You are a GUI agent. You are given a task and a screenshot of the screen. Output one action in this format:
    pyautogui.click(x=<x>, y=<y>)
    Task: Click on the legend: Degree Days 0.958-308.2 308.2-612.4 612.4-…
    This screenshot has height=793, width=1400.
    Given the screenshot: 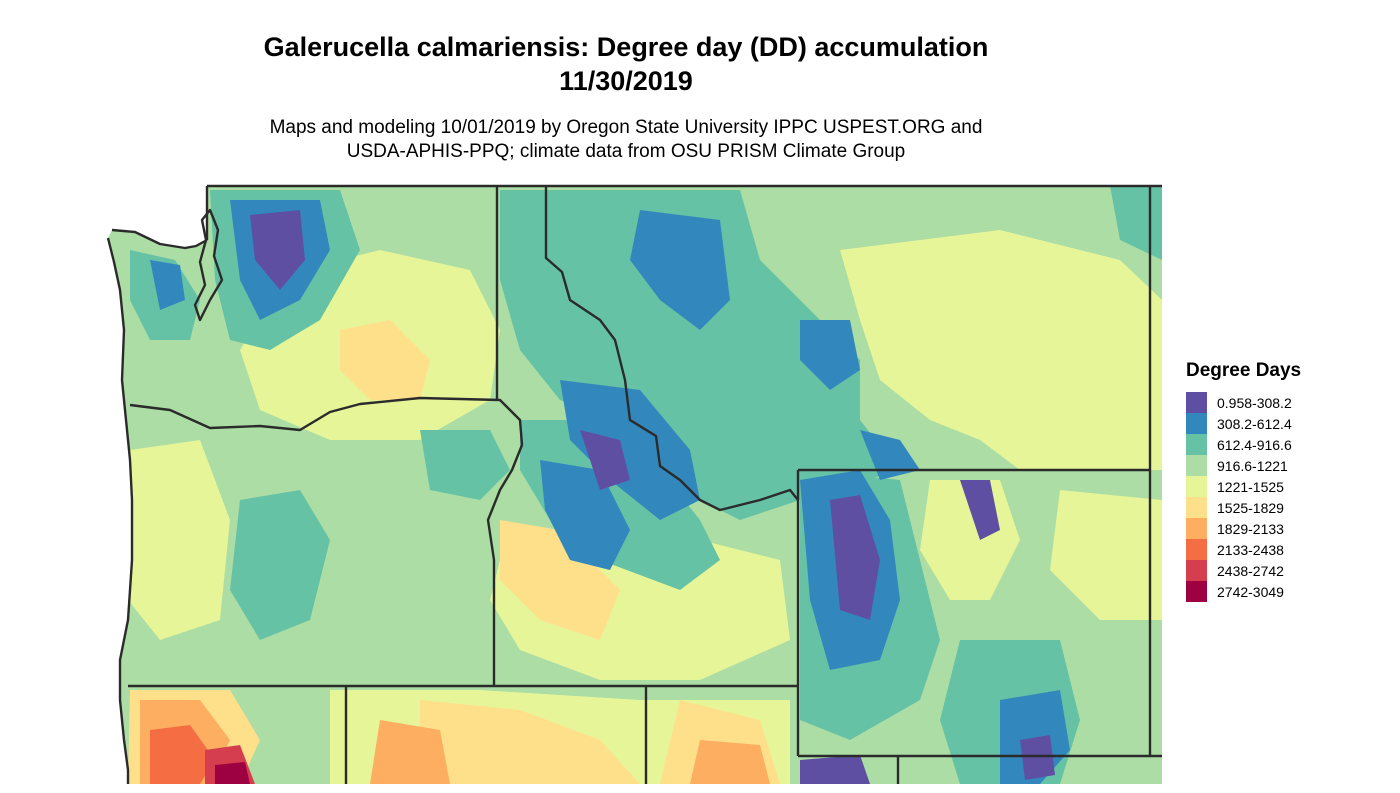 What is the action you would take?
    pyautogui.click(x=1243, y=481)
    